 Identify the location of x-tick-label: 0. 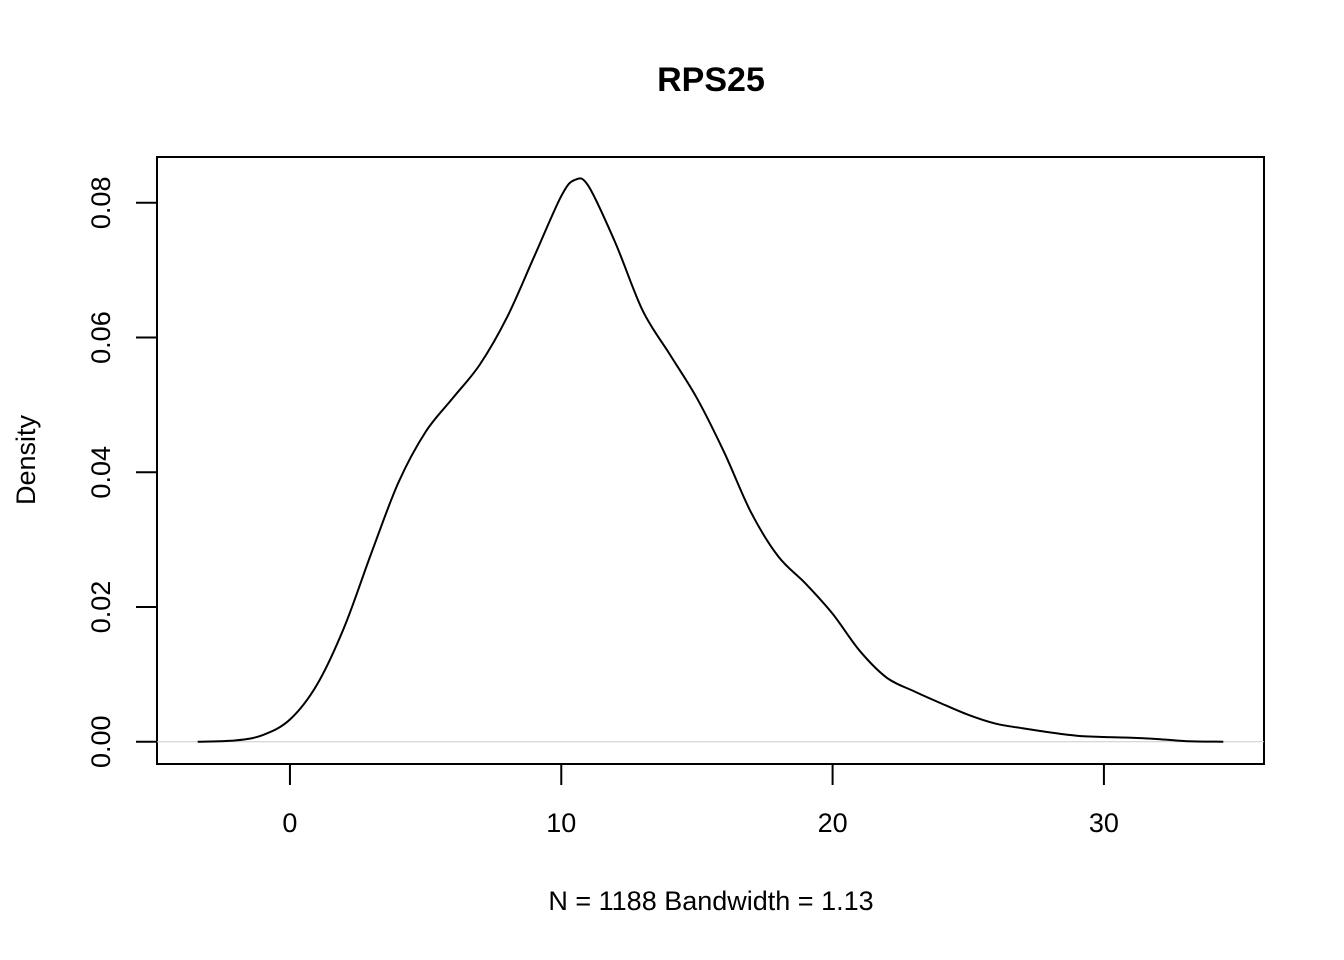
(289, 823).